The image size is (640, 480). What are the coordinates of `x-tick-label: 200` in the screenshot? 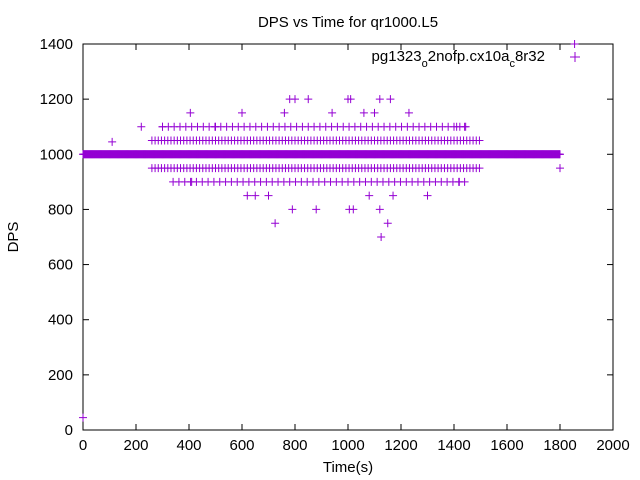 It's located at (135, 445).